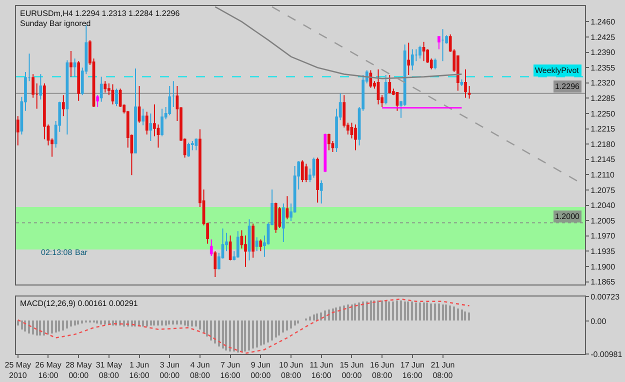 Image resolution: width=625 pixels, height=382 pixels. What do you see at coordinates (603, 159) in the screenshot?
I see `y-tick-label: 1.2145` at bounding box center [603, 159].